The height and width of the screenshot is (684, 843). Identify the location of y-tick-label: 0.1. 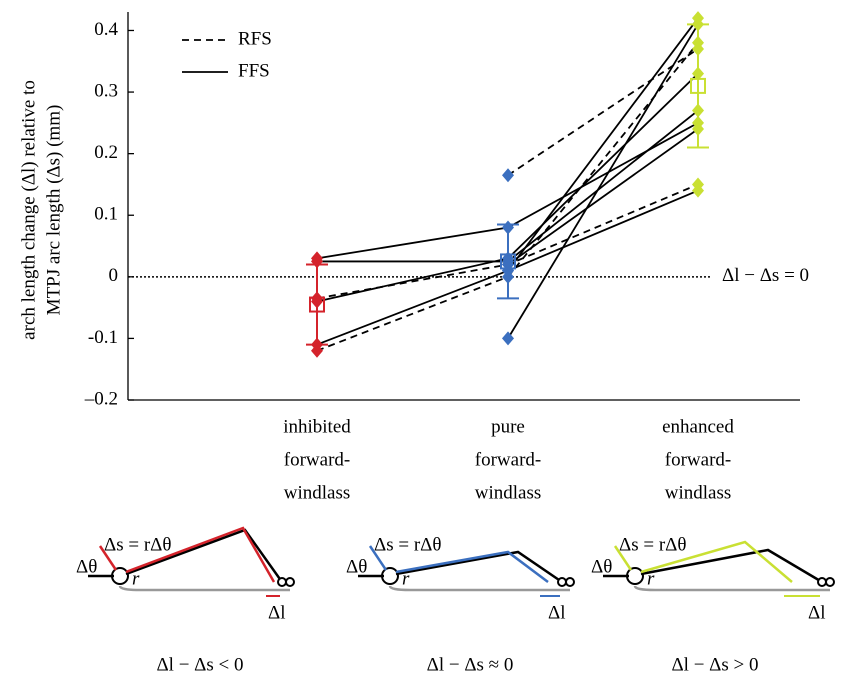
(106, 214).